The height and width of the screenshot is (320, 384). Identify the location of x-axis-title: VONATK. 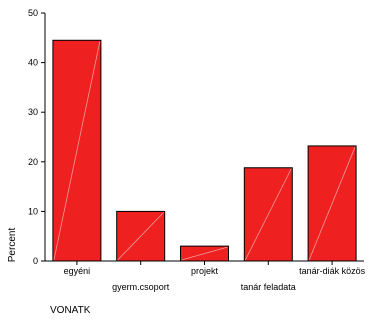
(70, 310).